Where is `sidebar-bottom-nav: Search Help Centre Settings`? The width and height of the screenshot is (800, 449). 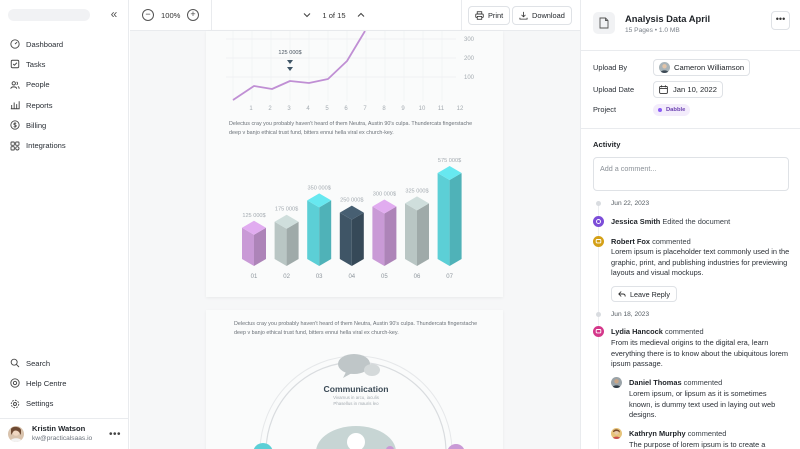 sidebar-bottom-nav: Search Help Centre Settings is located at coordinates (64, 383).